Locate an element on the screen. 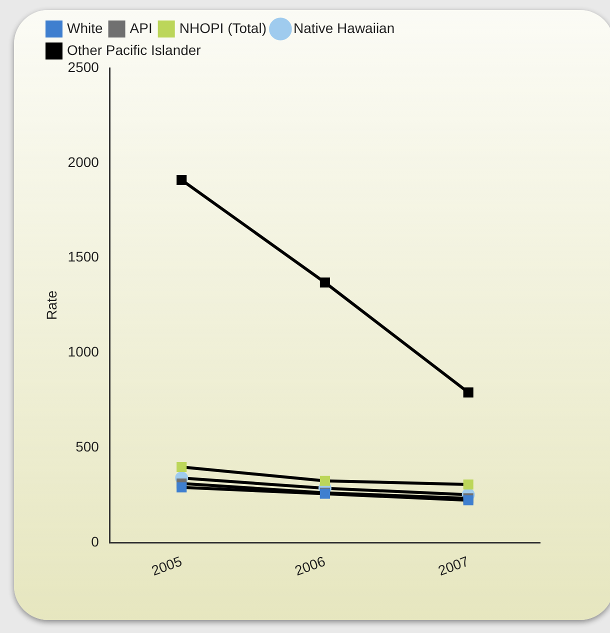 This screenshot has width=610, height=633. x-tick-label: 2006 is located at coordinates (310, 565).